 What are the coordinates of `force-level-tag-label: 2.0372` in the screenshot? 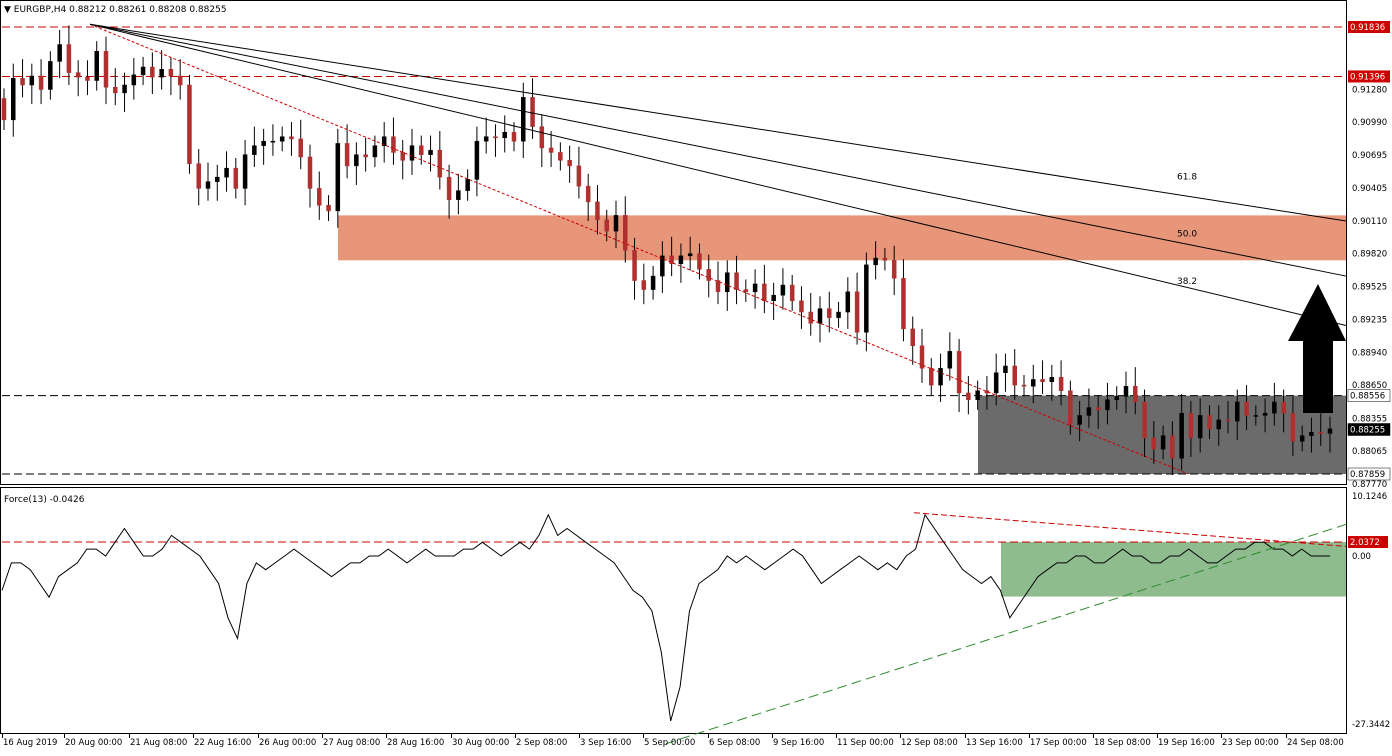 It's located at (1365, 543).